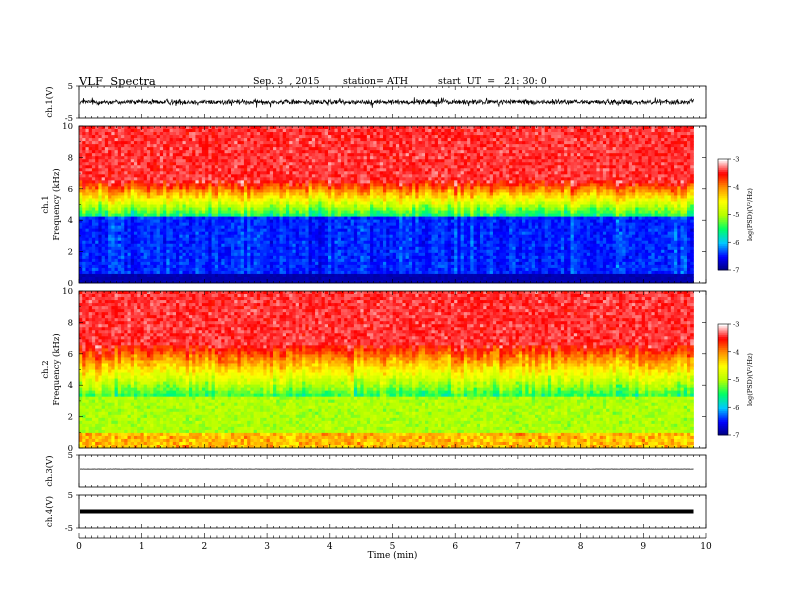 This screenshot has width=792, height=612. I want to click on x-tick-5: 5, so click(393, 547).